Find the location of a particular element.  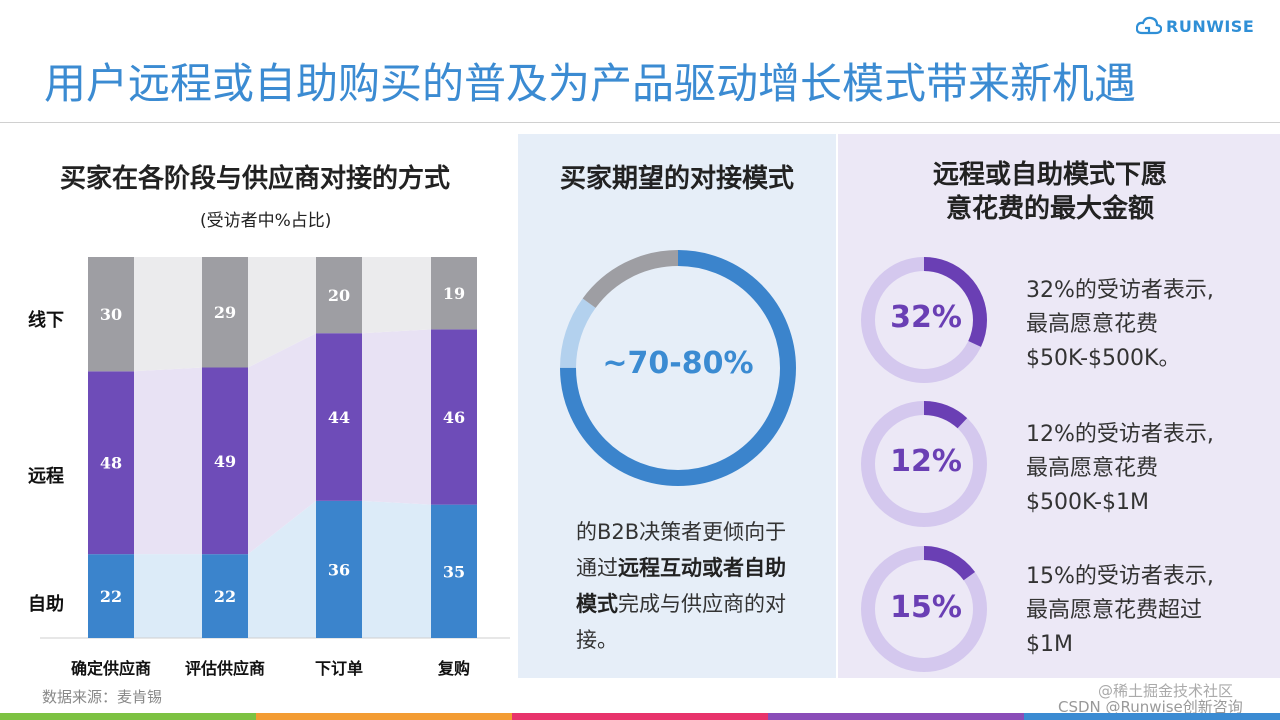

ring-text-3-line2: 最高愿意花费超过 is located at coordinates (1114, 610).